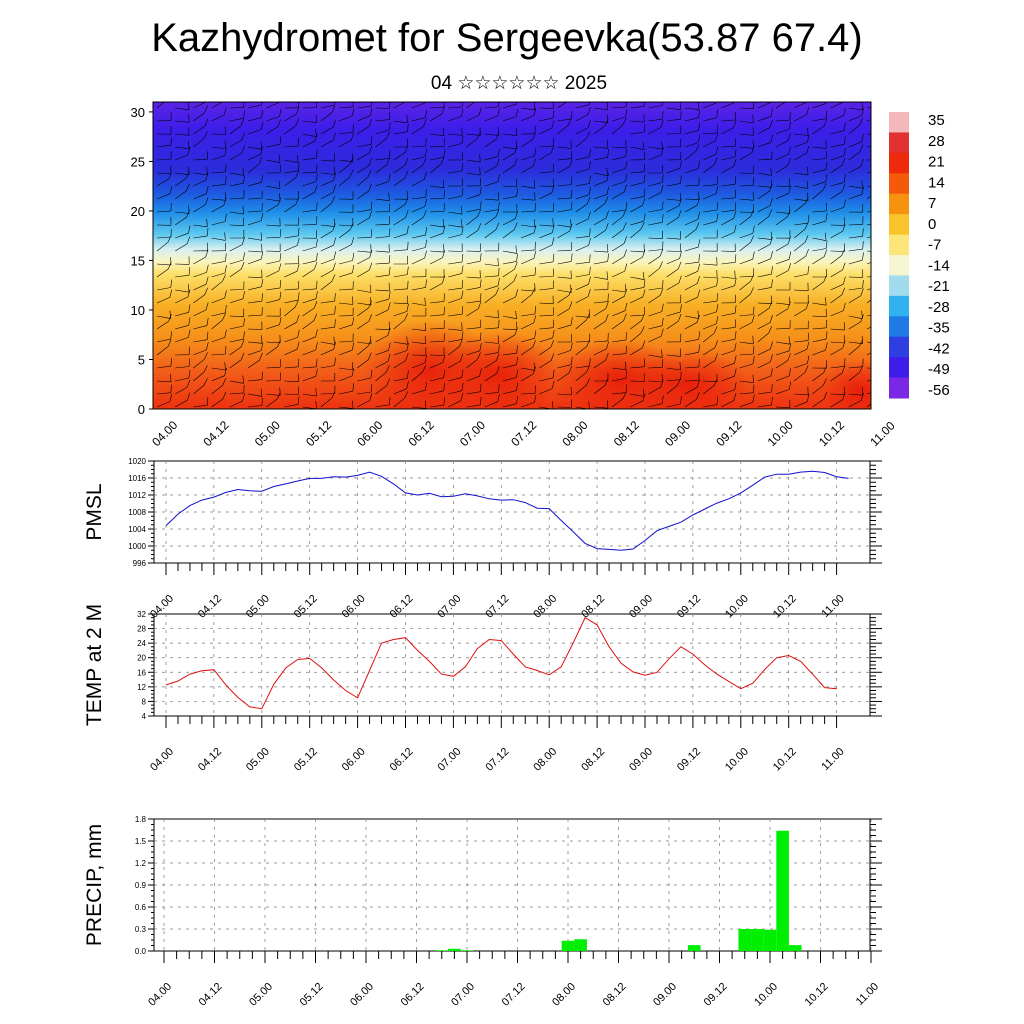 The height and width of the screenshot is (1024, 1024). What do you see at coordinates (507, 38) in the screenshot?
I see `chart-title: Kazhydromet for Sergeevka(53.87 67.4)` at bounding box center [507, 38].